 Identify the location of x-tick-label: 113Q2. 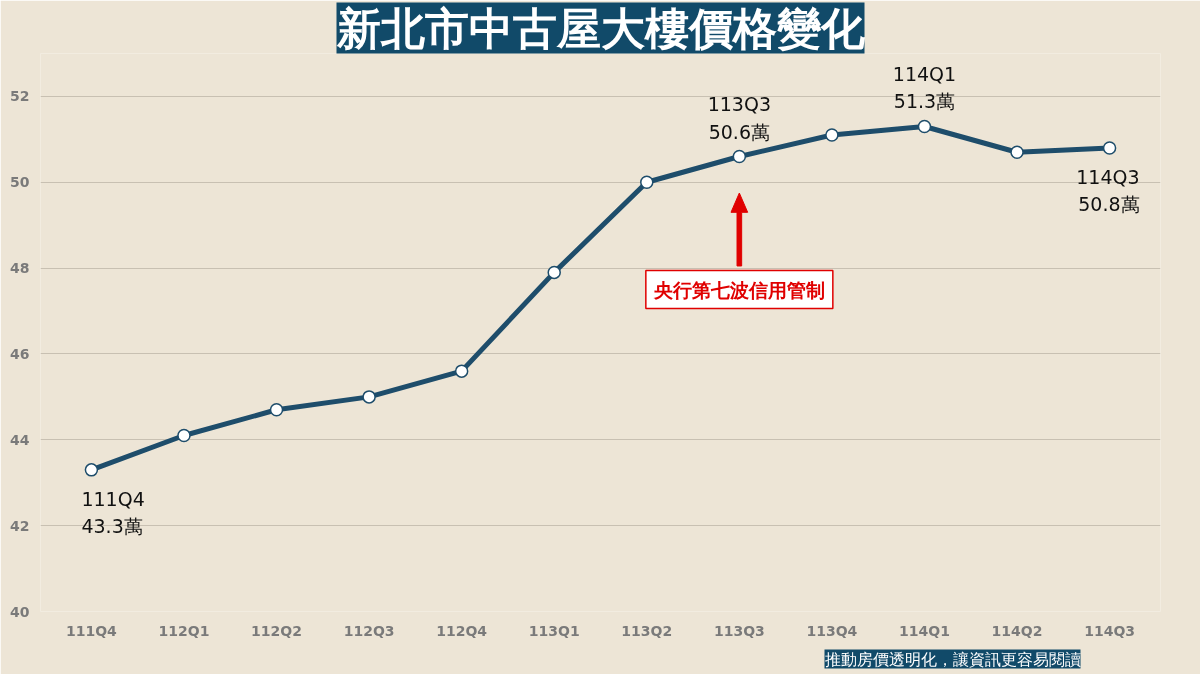
(647, 630).